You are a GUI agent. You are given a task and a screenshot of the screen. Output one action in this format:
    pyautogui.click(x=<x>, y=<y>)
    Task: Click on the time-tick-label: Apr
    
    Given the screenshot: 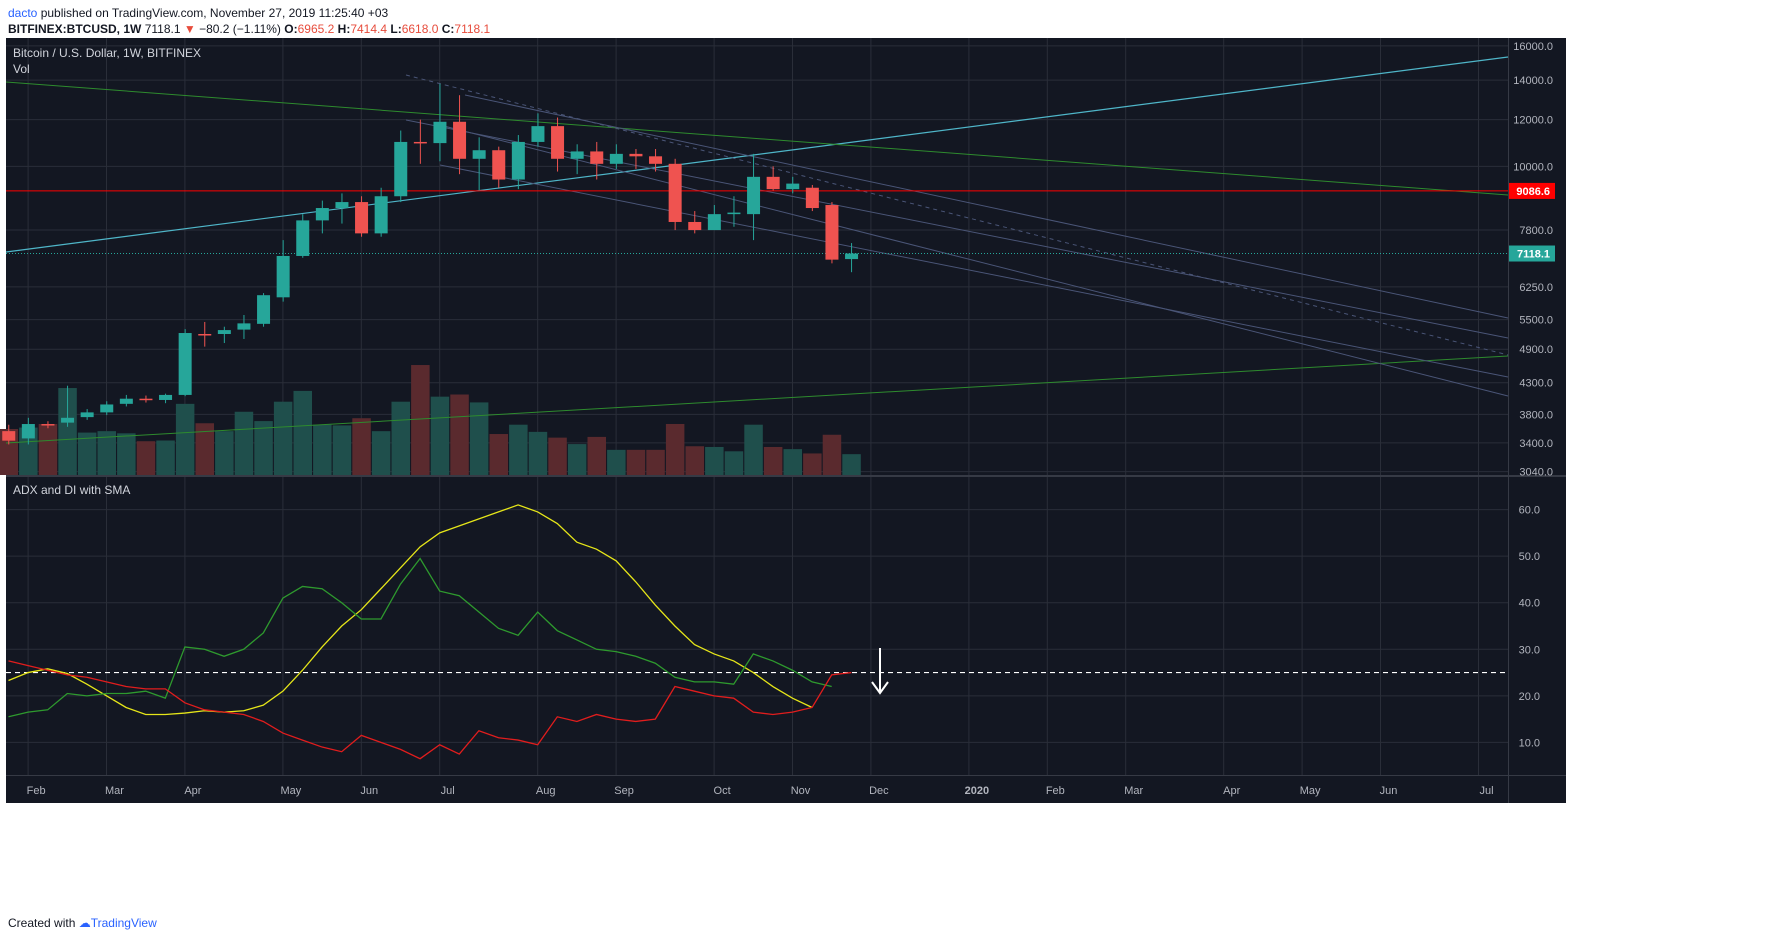 What is the action you would take?
    pyautogui.click(x=1231, y=791)
    